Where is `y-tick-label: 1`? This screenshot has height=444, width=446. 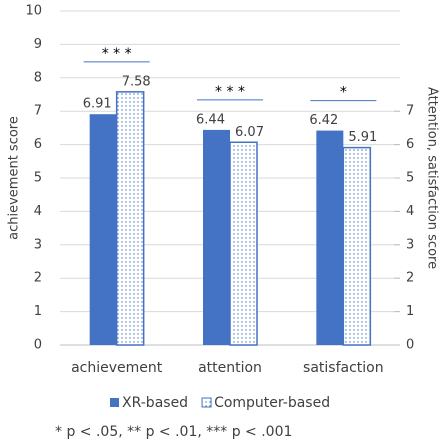
y-tick-label: 1 is located at coordinates (38, 311).